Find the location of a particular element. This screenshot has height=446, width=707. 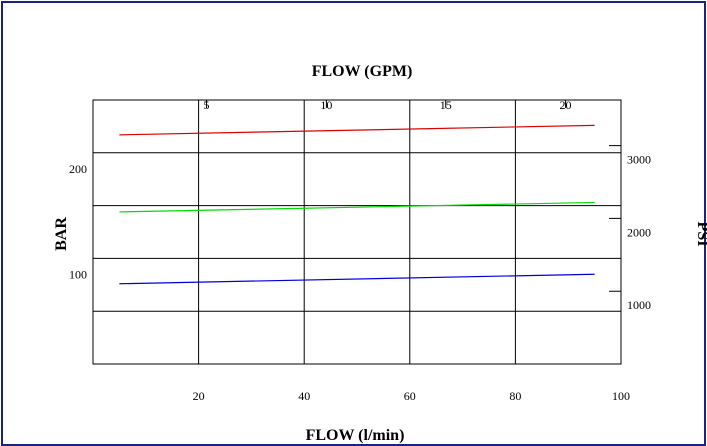

y-axis-title-right: PSI is located at coordinates (700, 234).